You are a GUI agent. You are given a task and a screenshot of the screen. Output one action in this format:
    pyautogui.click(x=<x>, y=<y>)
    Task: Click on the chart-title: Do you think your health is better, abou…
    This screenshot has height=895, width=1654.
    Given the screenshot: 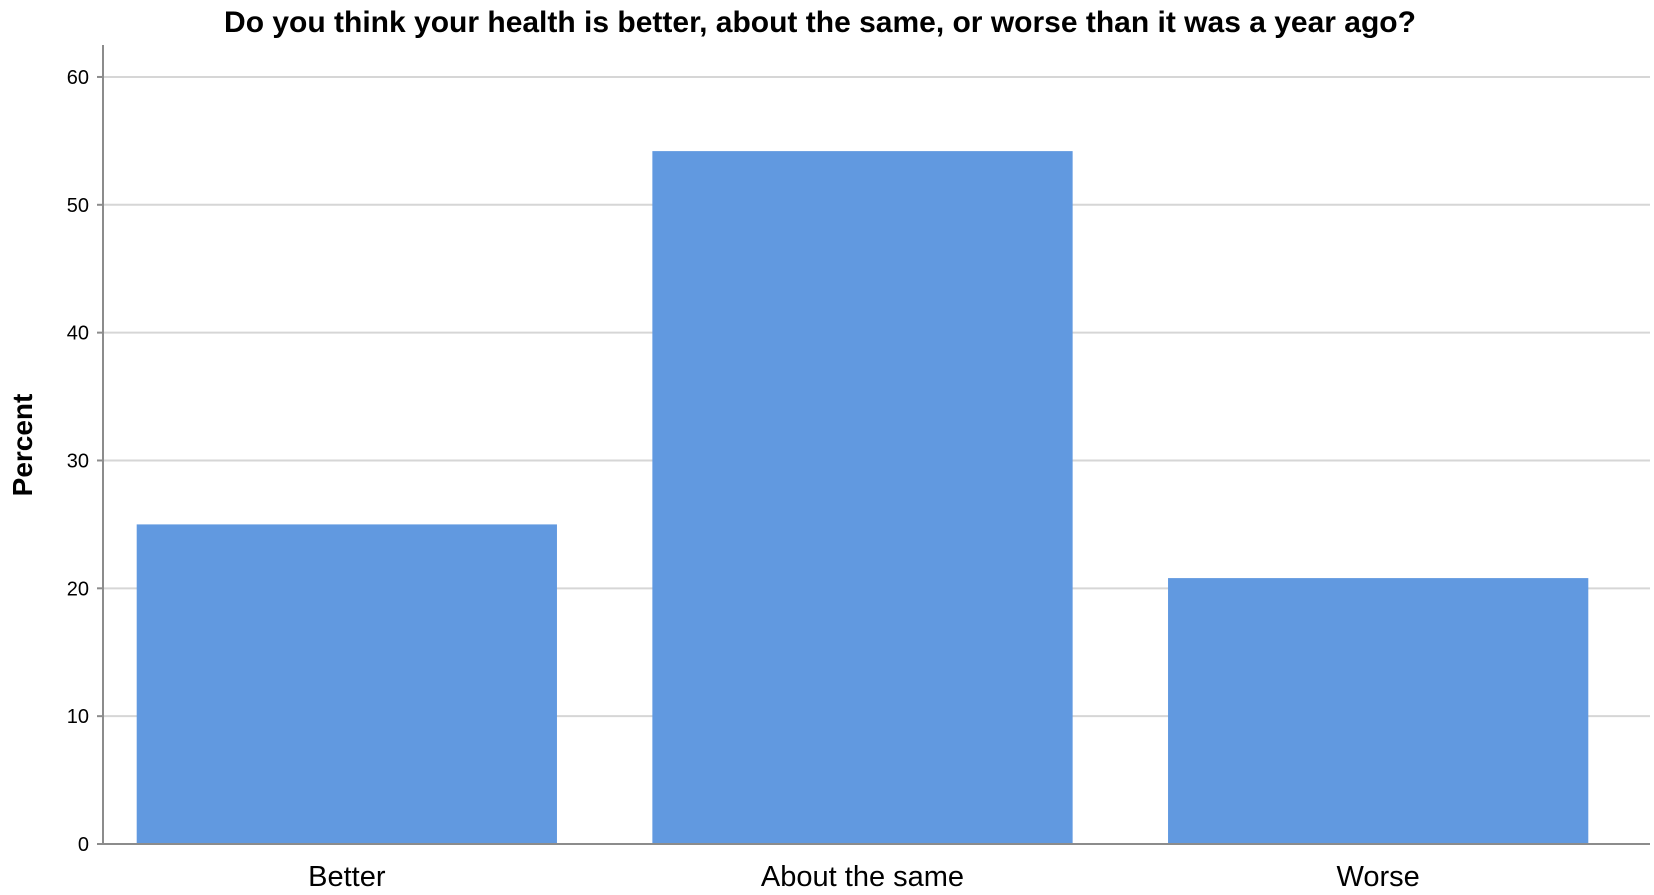 What is the action you would take?
    pyautogui.click(x=820, y=22)
    